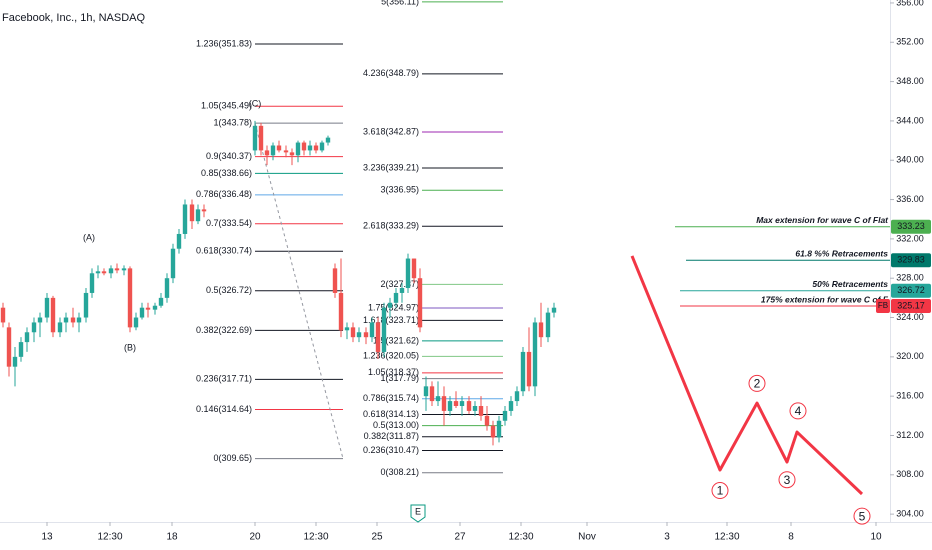  I want to click on fib-label: 1.05(345.49), so click(226, 106).